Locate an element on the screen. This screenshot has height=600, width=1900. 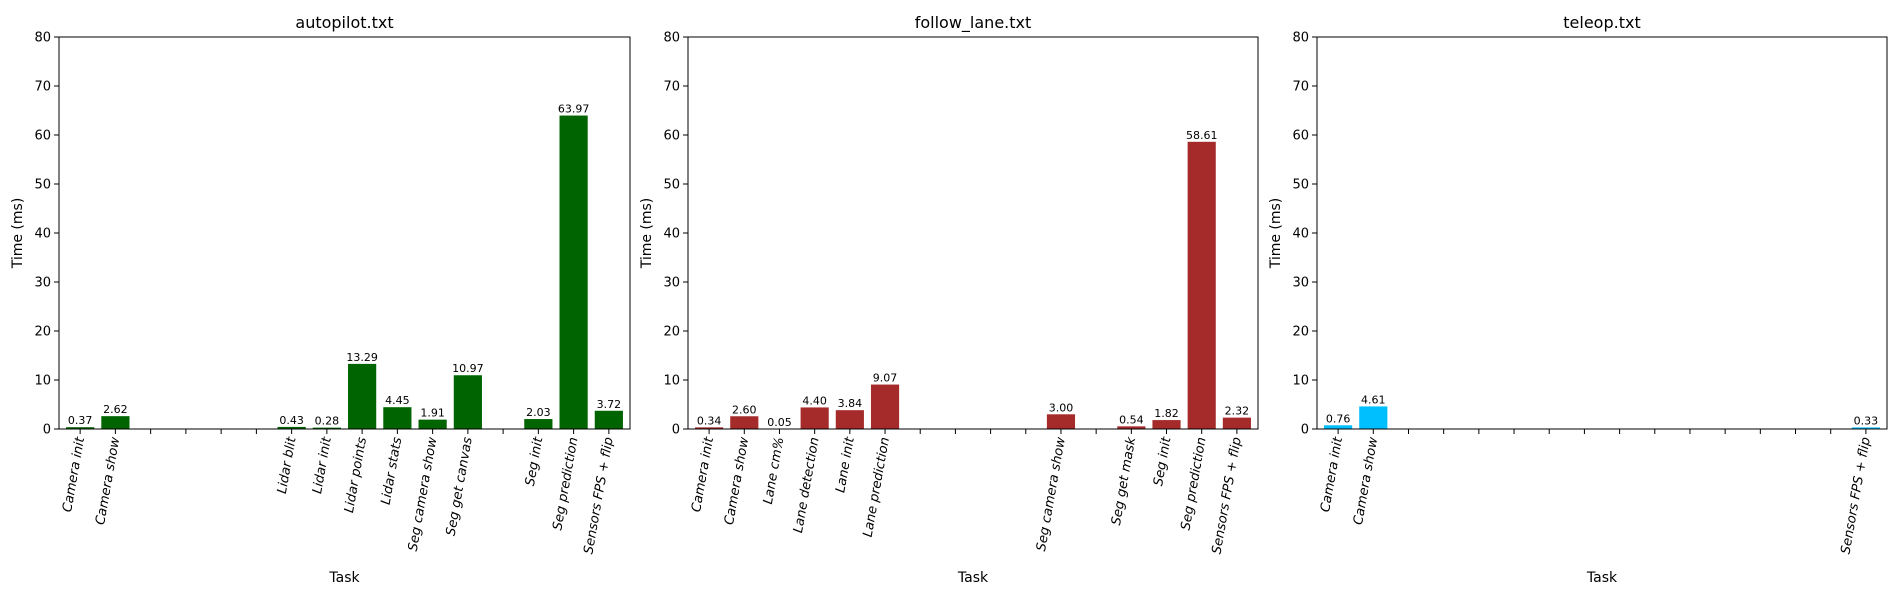
data-label: 0.76 is located at coordinates (1338, 418).